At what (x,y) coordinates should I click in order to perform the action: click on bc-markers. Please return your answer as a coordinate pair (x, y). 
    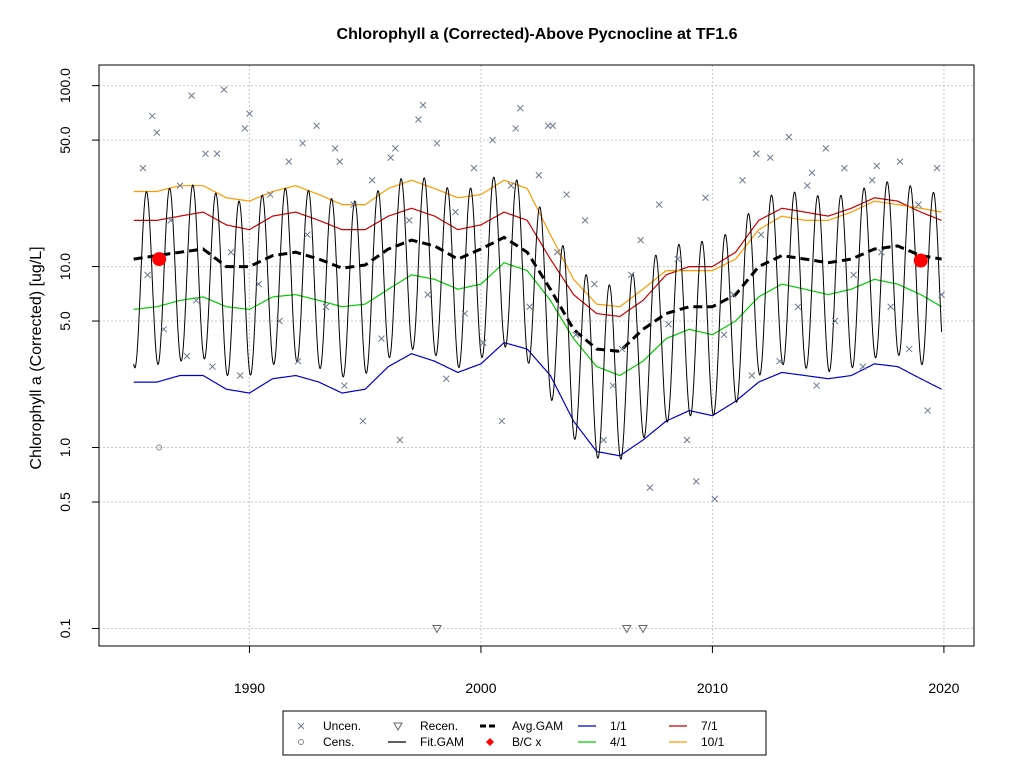
    Looking at the image, I should click on (540, 260).